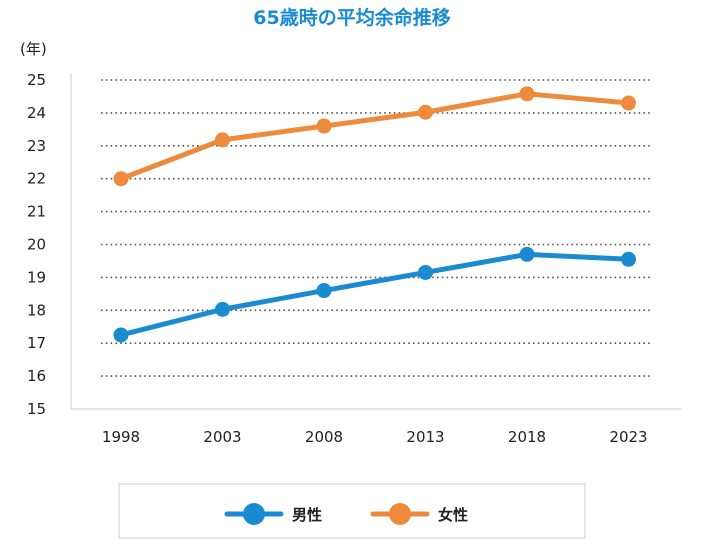 Image resolution: width=705 pixels, height=540 pixels. Describe the element at coordinates (36, 409) in the screenshot. I see `y-tick-label: 15` at that location.